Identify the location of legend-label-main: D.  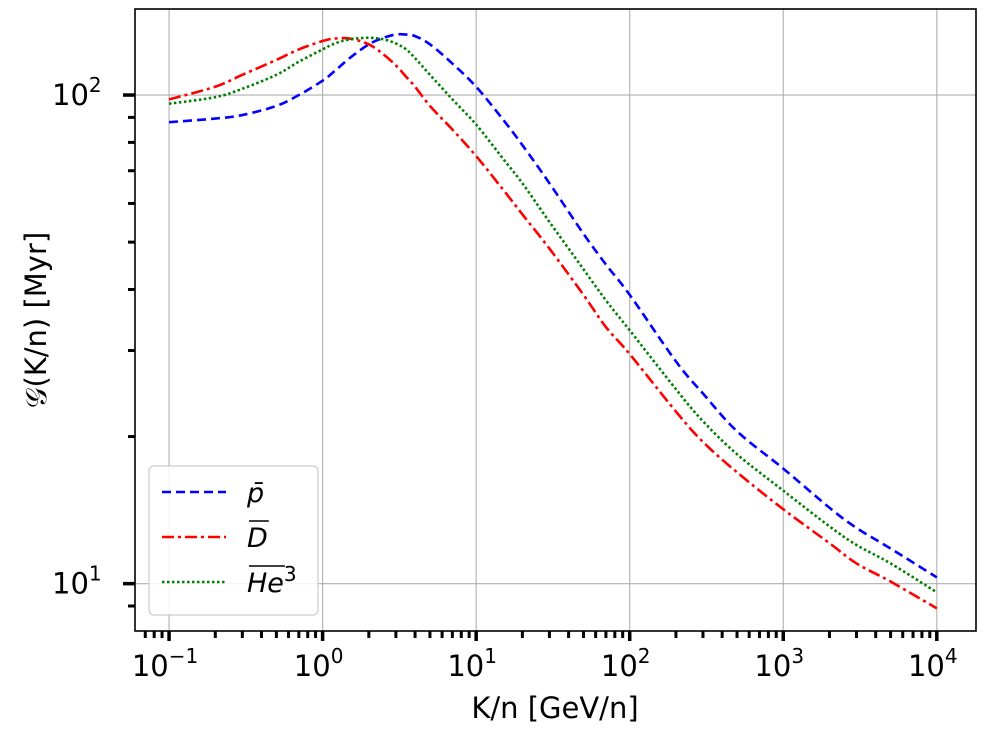
(257, 538).